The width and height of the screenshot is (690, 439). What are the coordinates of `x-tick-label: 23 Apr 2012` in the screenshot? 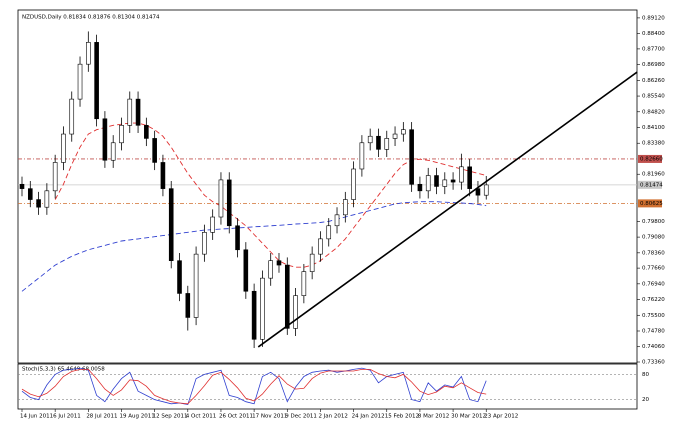 It's located at (501, 417).